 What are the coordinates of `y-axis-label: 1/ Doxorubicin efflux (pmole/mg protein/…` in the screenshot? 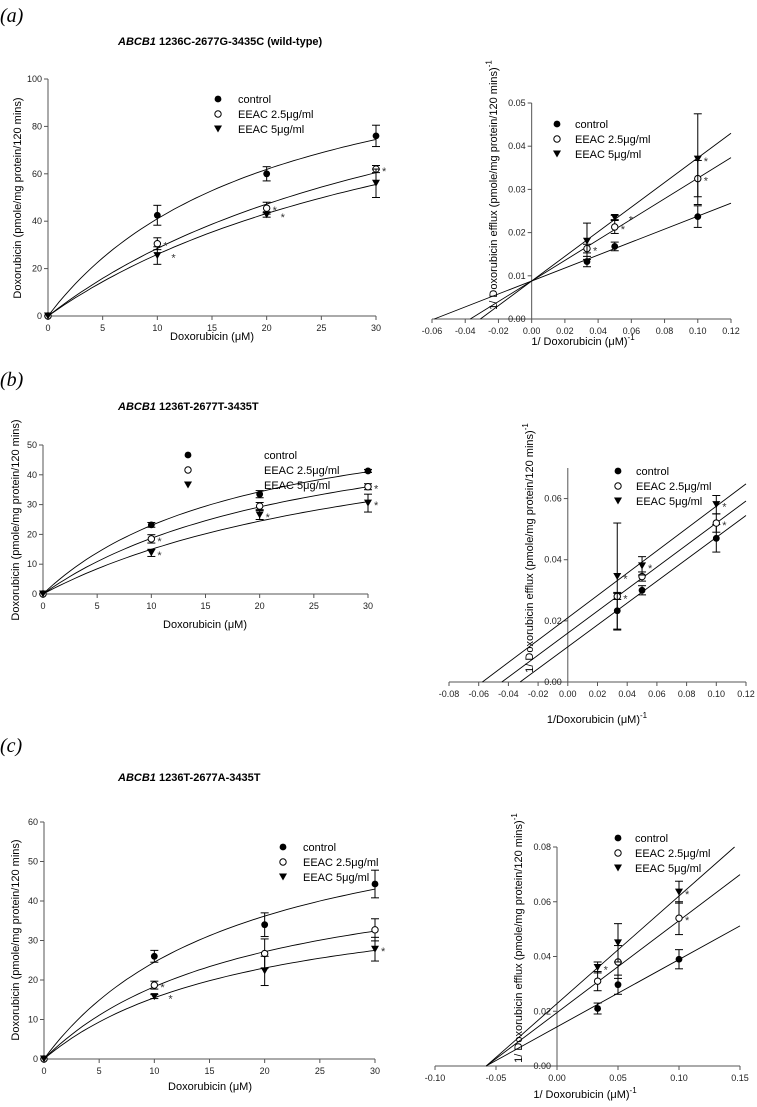 It's located at (528, 548).